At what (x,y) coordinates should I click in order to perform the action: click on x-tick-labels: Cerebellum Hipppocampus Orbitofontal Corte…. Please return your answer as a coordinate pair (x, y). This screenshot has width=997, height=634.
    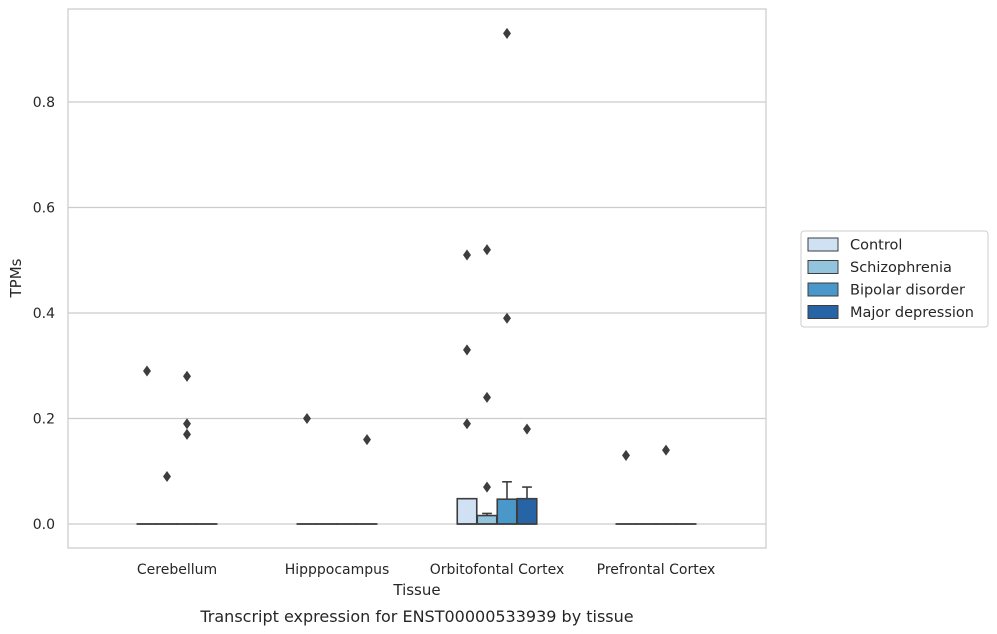
    Looking at the image, I should click on (426, 570).